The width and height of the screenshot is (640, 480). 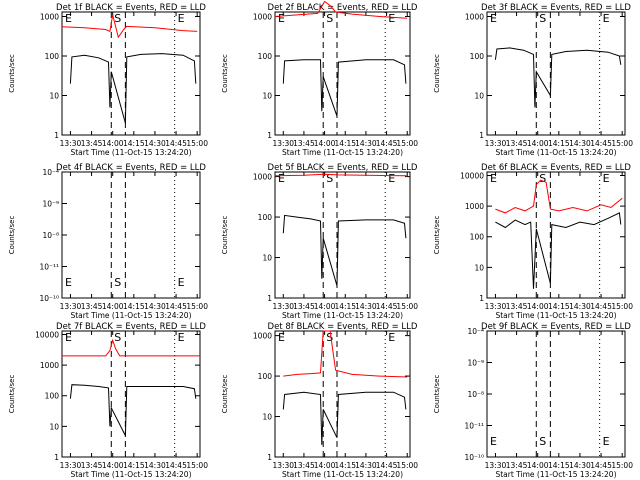 What do you see at coordinates (131, 8) in the screenshot?
I see `panel-title: Det 1f BLACK = Events, RED = LLD` at bounding box center [131, 8].